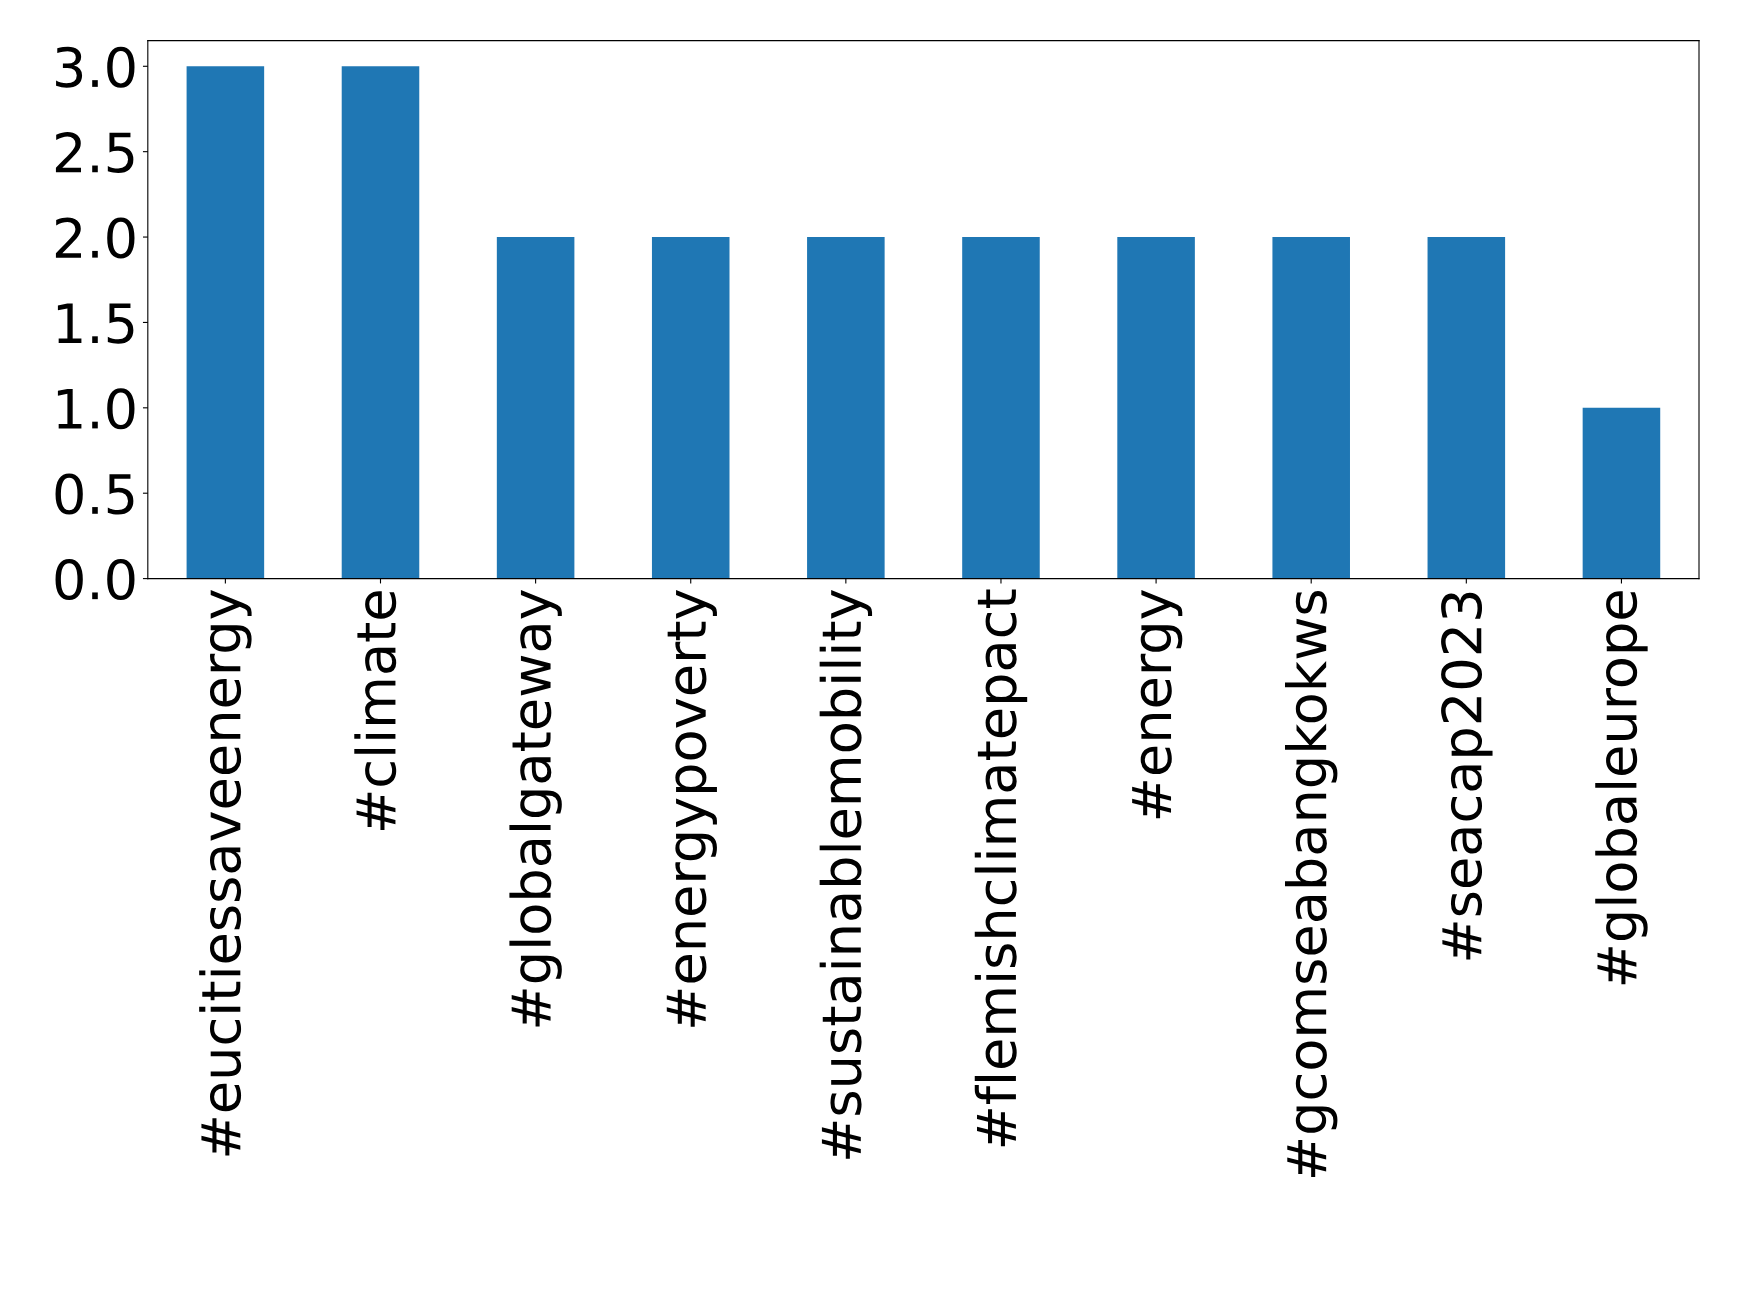 This screenshot has height=1312, width=1739. What do you see at coordinates (691, 808) in the screenshot?
I see `x-tick-label: #energypoverty` at bounding box center [691, 808].